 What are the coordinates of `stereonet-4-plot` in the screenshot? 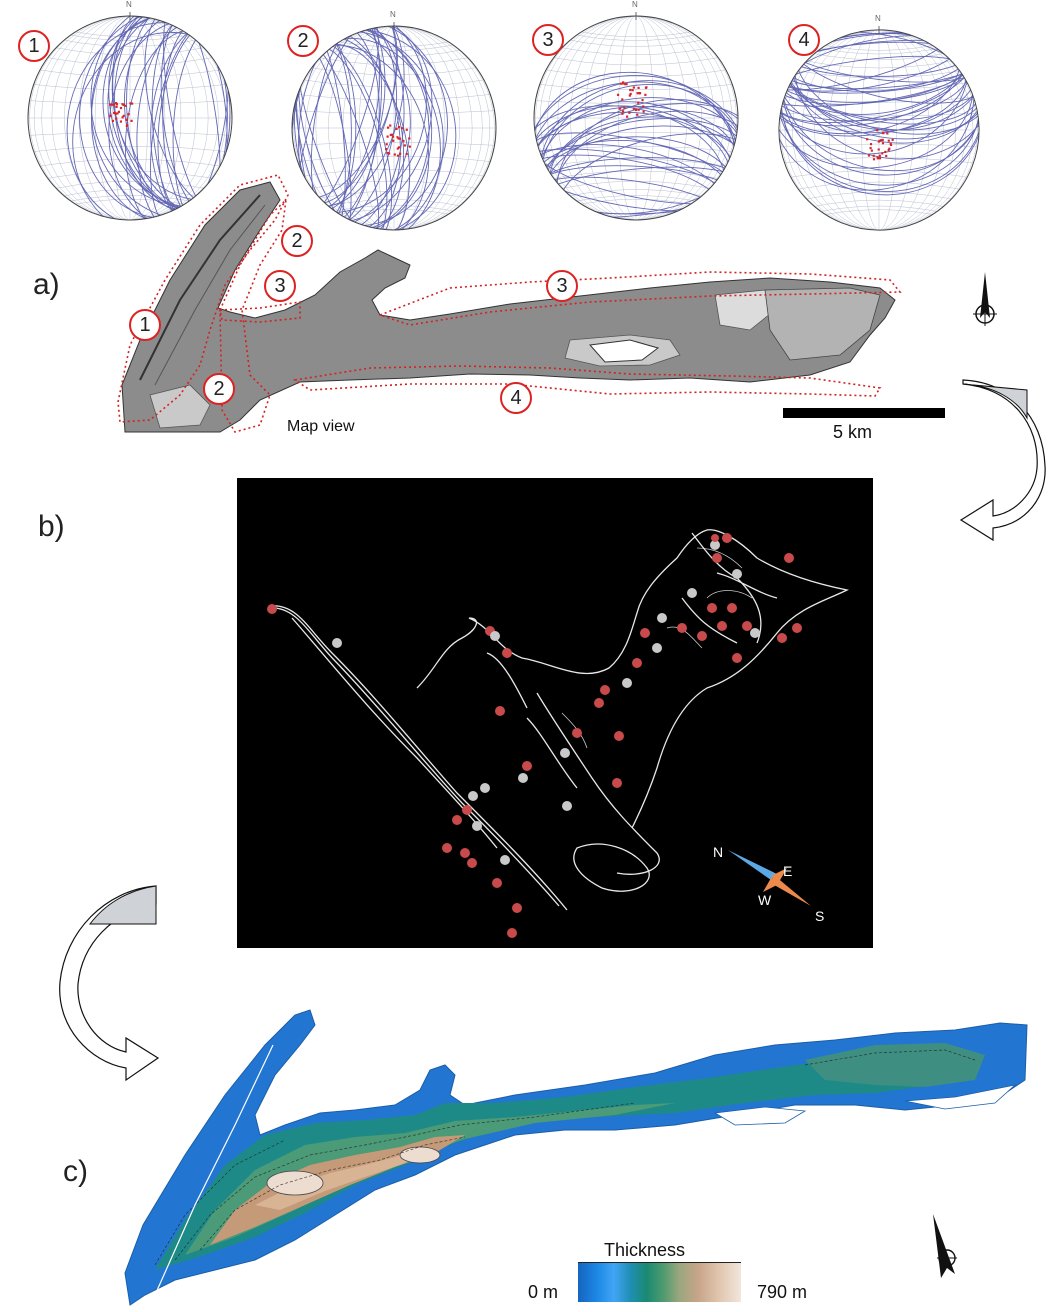 It's located at (879, 128).